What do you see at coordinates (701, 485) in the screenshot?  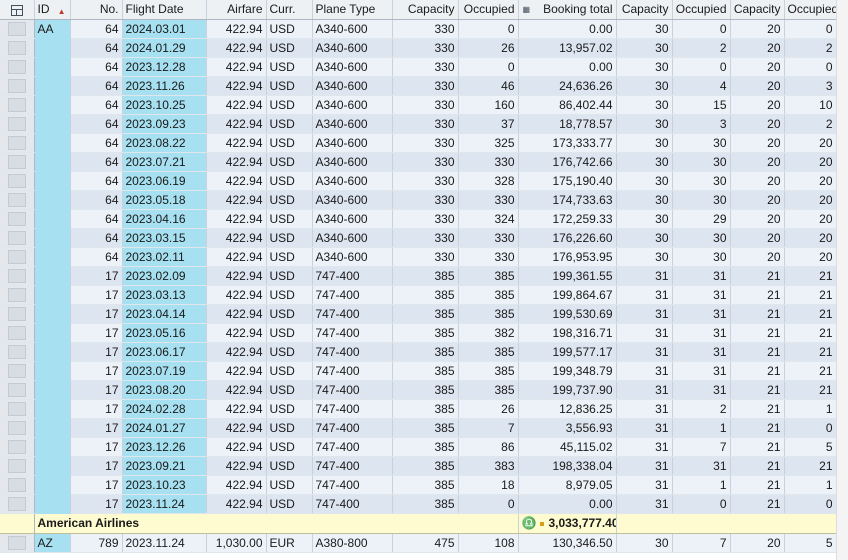 I see `cell-occ2: 1` at bounding box center [701, 485].